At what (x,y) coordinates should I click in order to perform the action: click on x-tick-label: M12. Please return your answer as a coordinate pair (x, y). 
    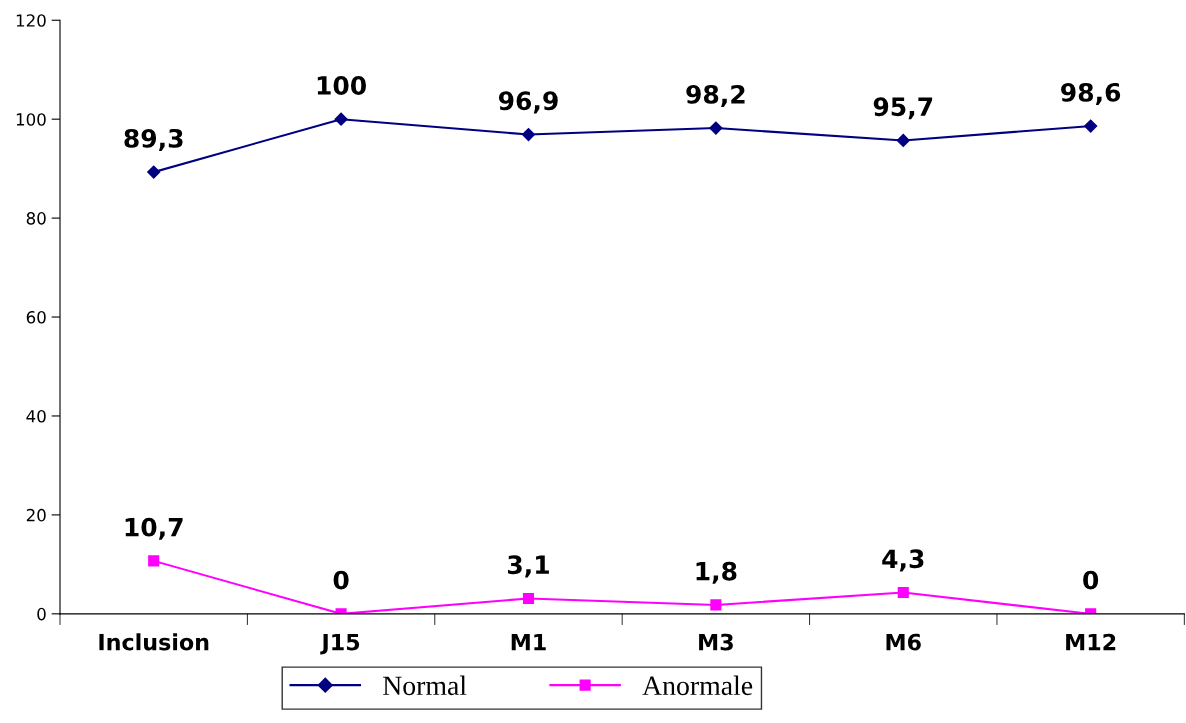
    Looking at the image, I should click on (1091, 642).